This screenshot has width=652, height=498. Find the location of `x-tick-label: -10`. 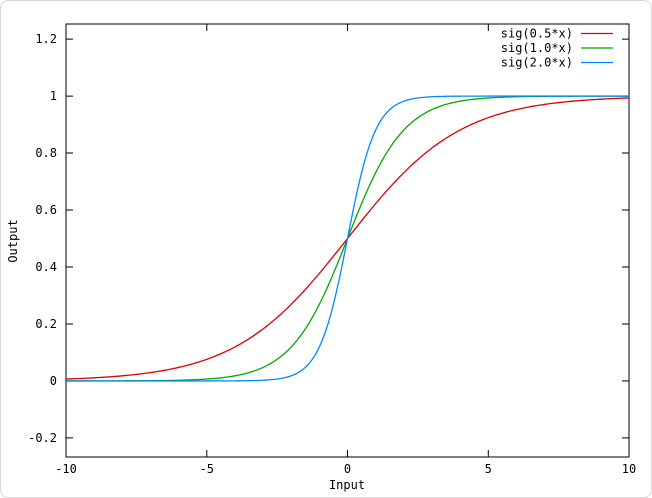

x-tick-label: -10 is located at coordinates (66, 469).